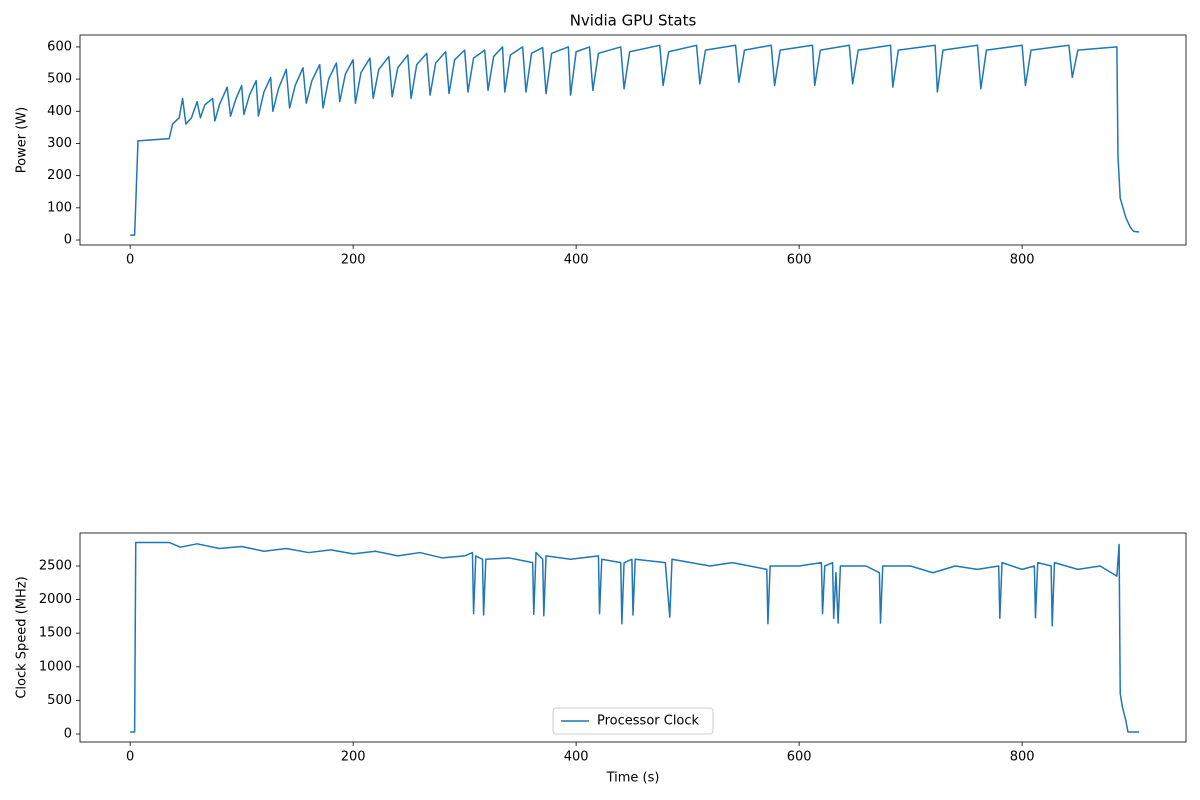  I want to click on y-axis-label: Clock Speed (MHz), so click(22, 637).